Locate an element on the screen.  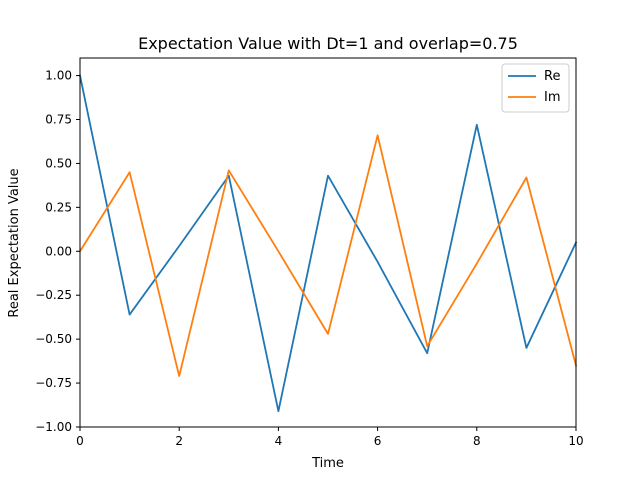
x-tick-label: 10 is located at coordinates (575, 441).